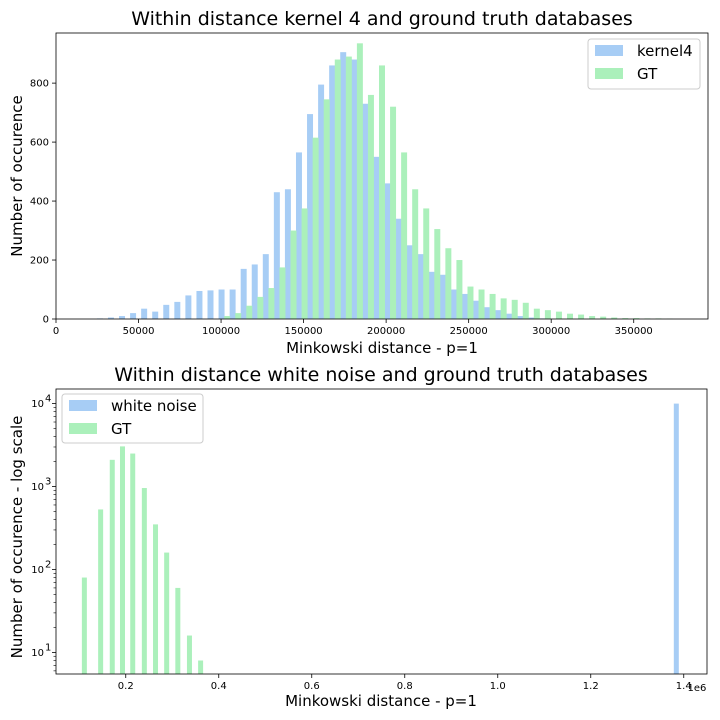 The image size is (720, 720). What do you see at coordinates (676, 538) in the screenshot?
I see `bar-white-noise` at bounding box center [676, 538].